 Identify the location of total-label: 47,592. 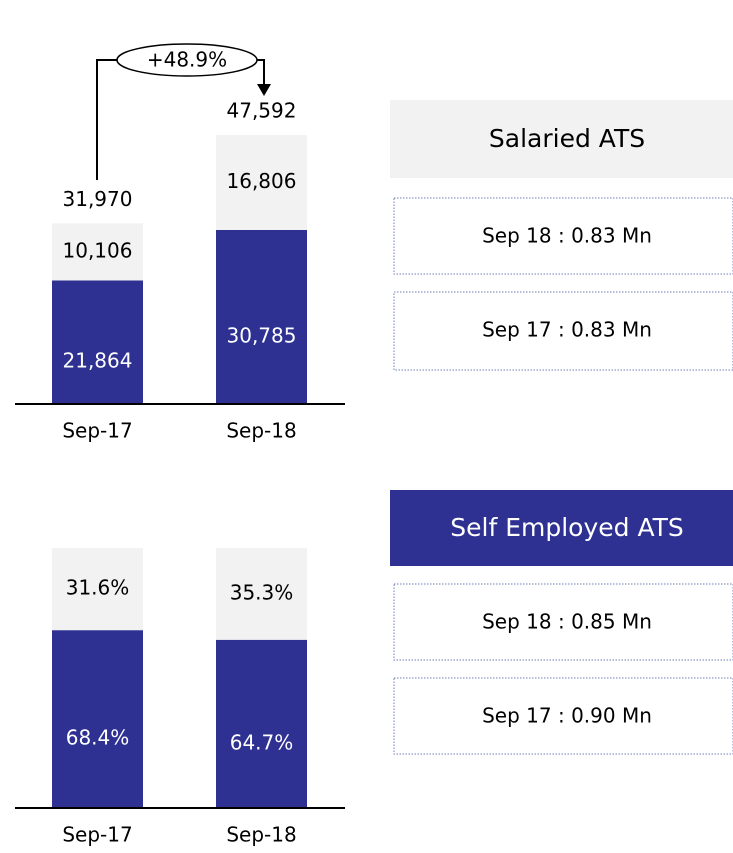
(262, 110).